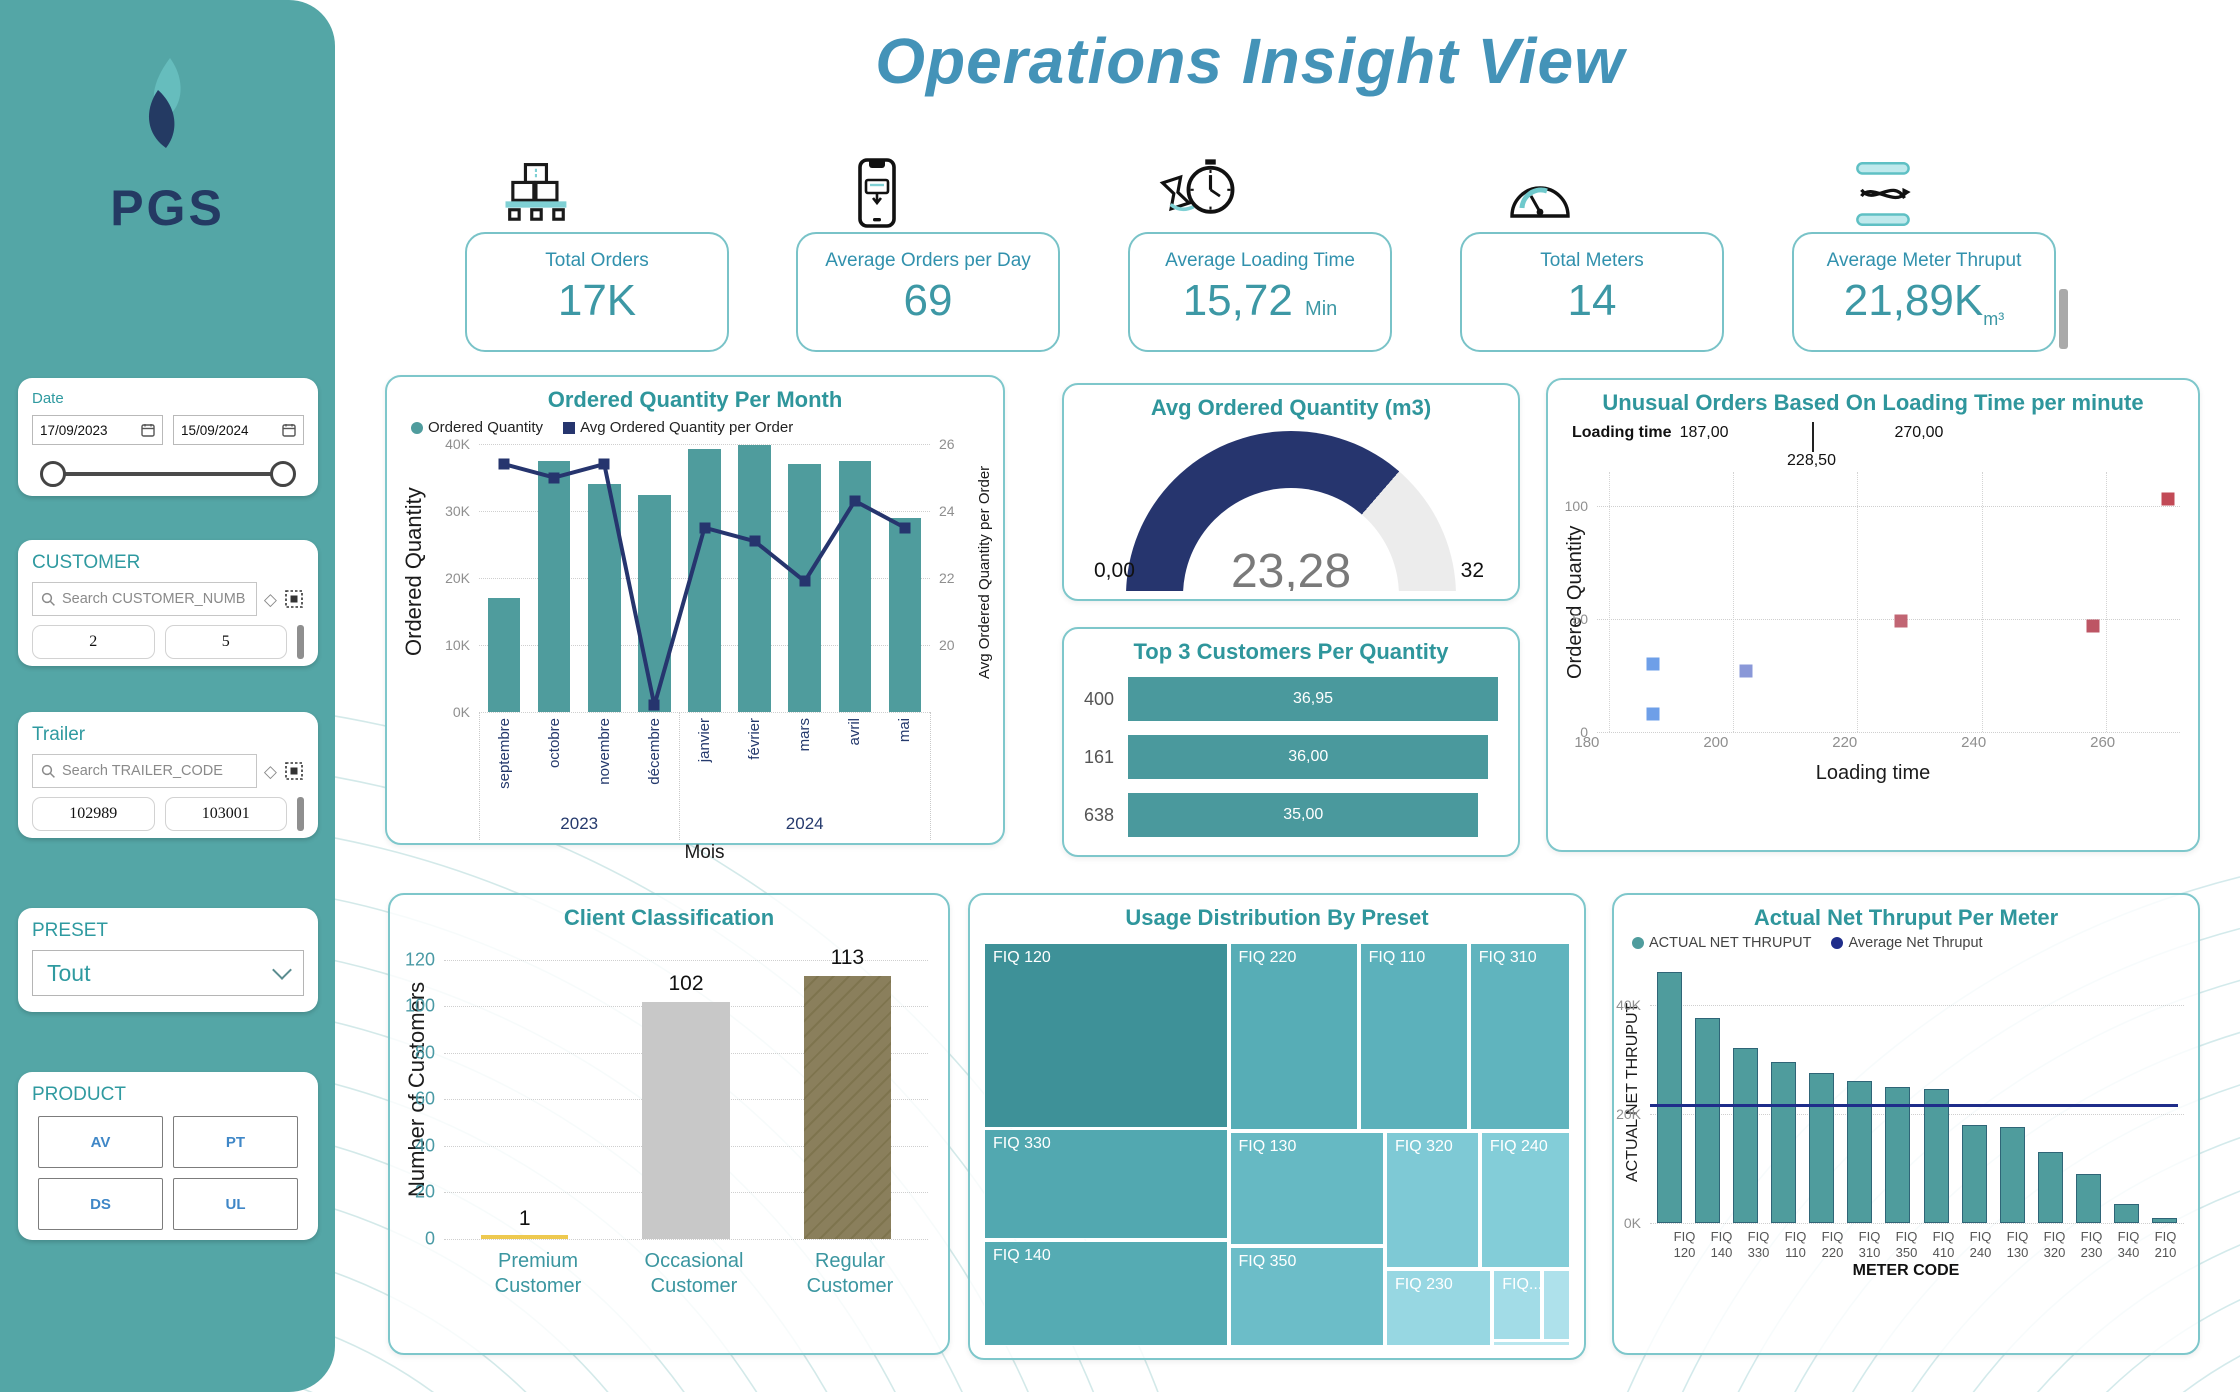 The width and height of the screenshot is (2240, 1392). I want to click on gauge-min-label: 0,00, so click(1114, 570).